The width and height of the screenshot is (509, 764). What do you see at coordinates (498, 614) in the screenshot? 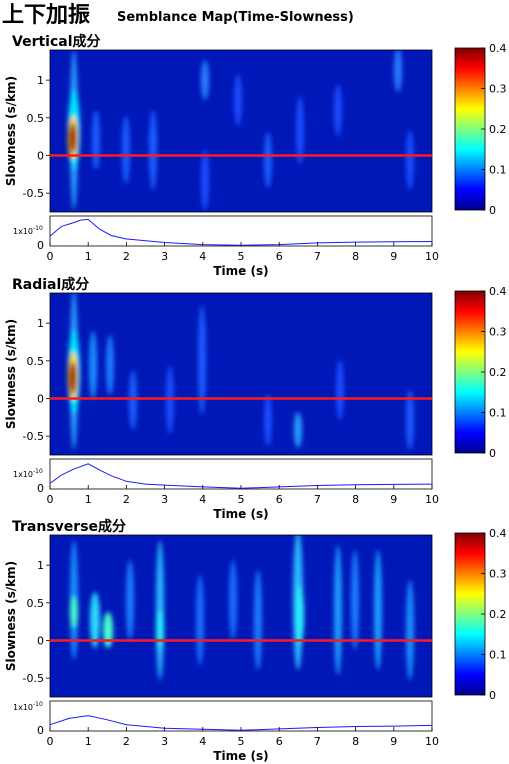
I see `colorbar-tick-label: 0.2` at bounding box center [498, 614].